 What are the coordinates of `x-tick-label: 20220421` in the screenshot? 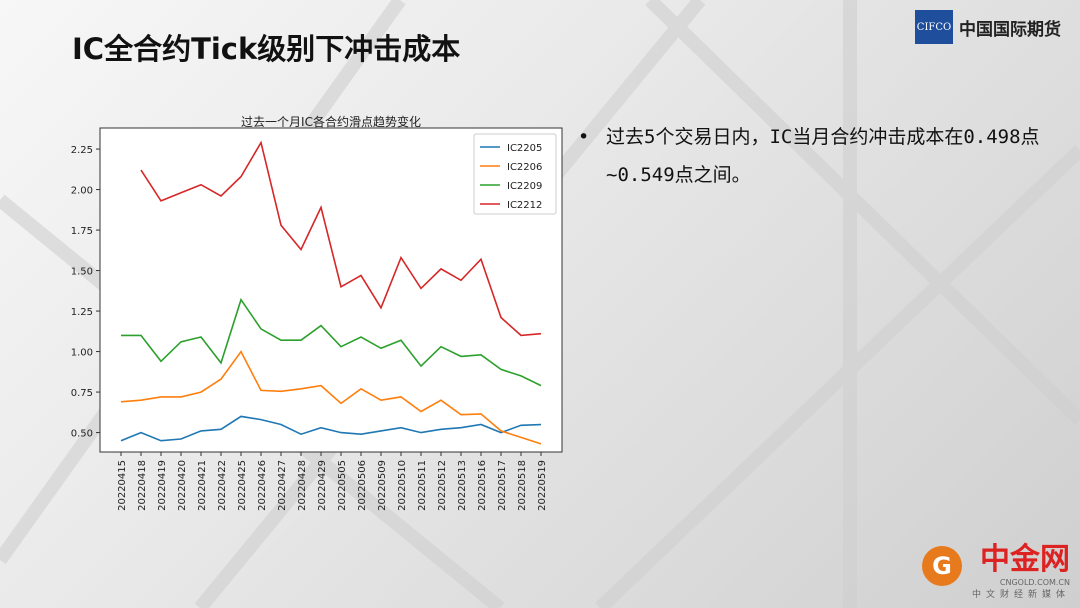 It's located at (202, 485).